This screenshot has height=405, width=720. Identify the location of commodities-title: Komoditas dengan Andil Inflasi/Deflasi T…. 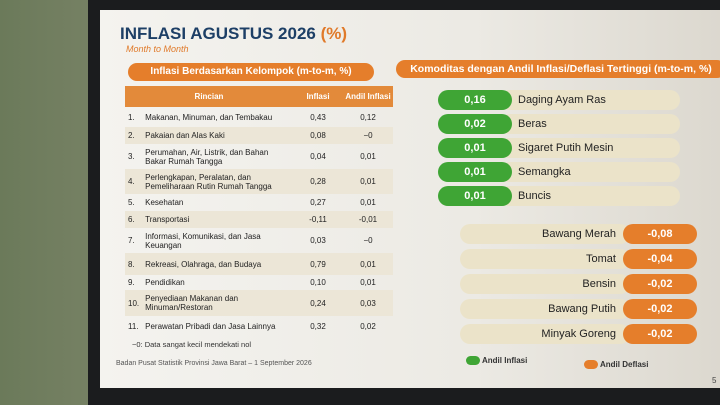
(558, 69).